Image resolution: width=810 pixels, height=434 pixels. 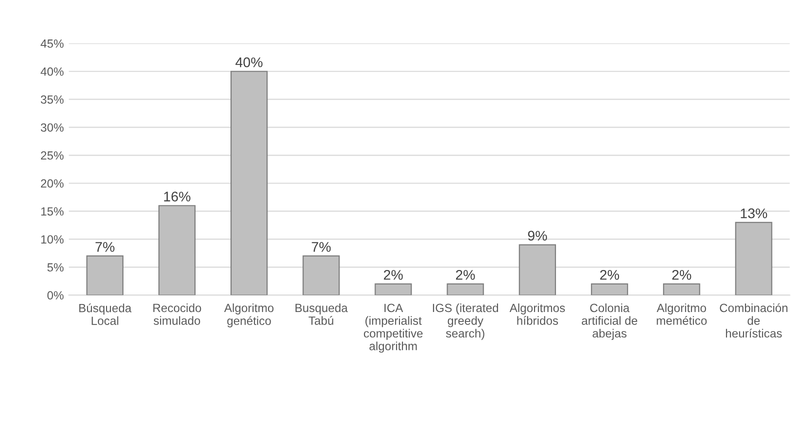 What do you see at coordinates (52, 239) in the screenshot?
I see `y-tick-label: 10%` at bounding box center [52, 239].